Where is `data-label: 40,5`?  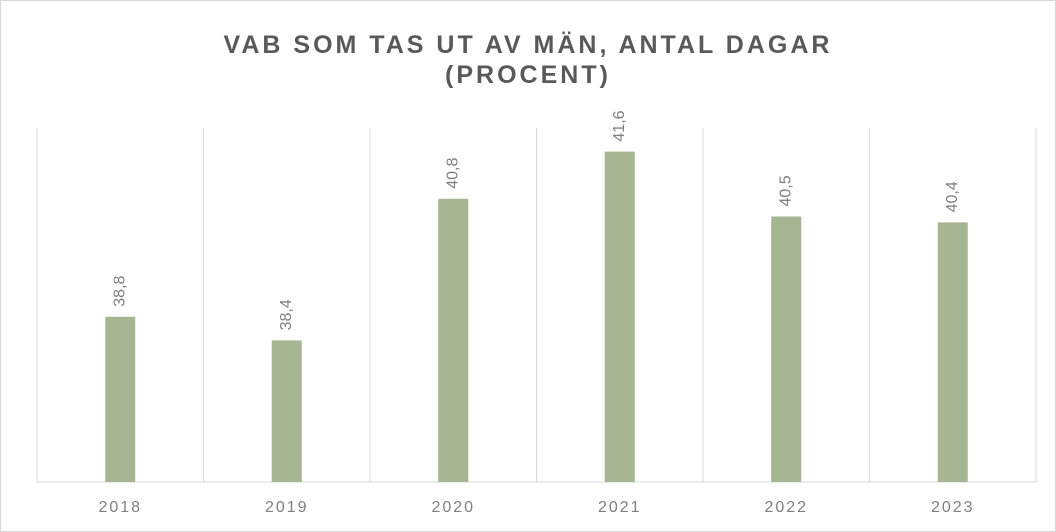 data-label: 40,5 is located at coordinates (785, 190).